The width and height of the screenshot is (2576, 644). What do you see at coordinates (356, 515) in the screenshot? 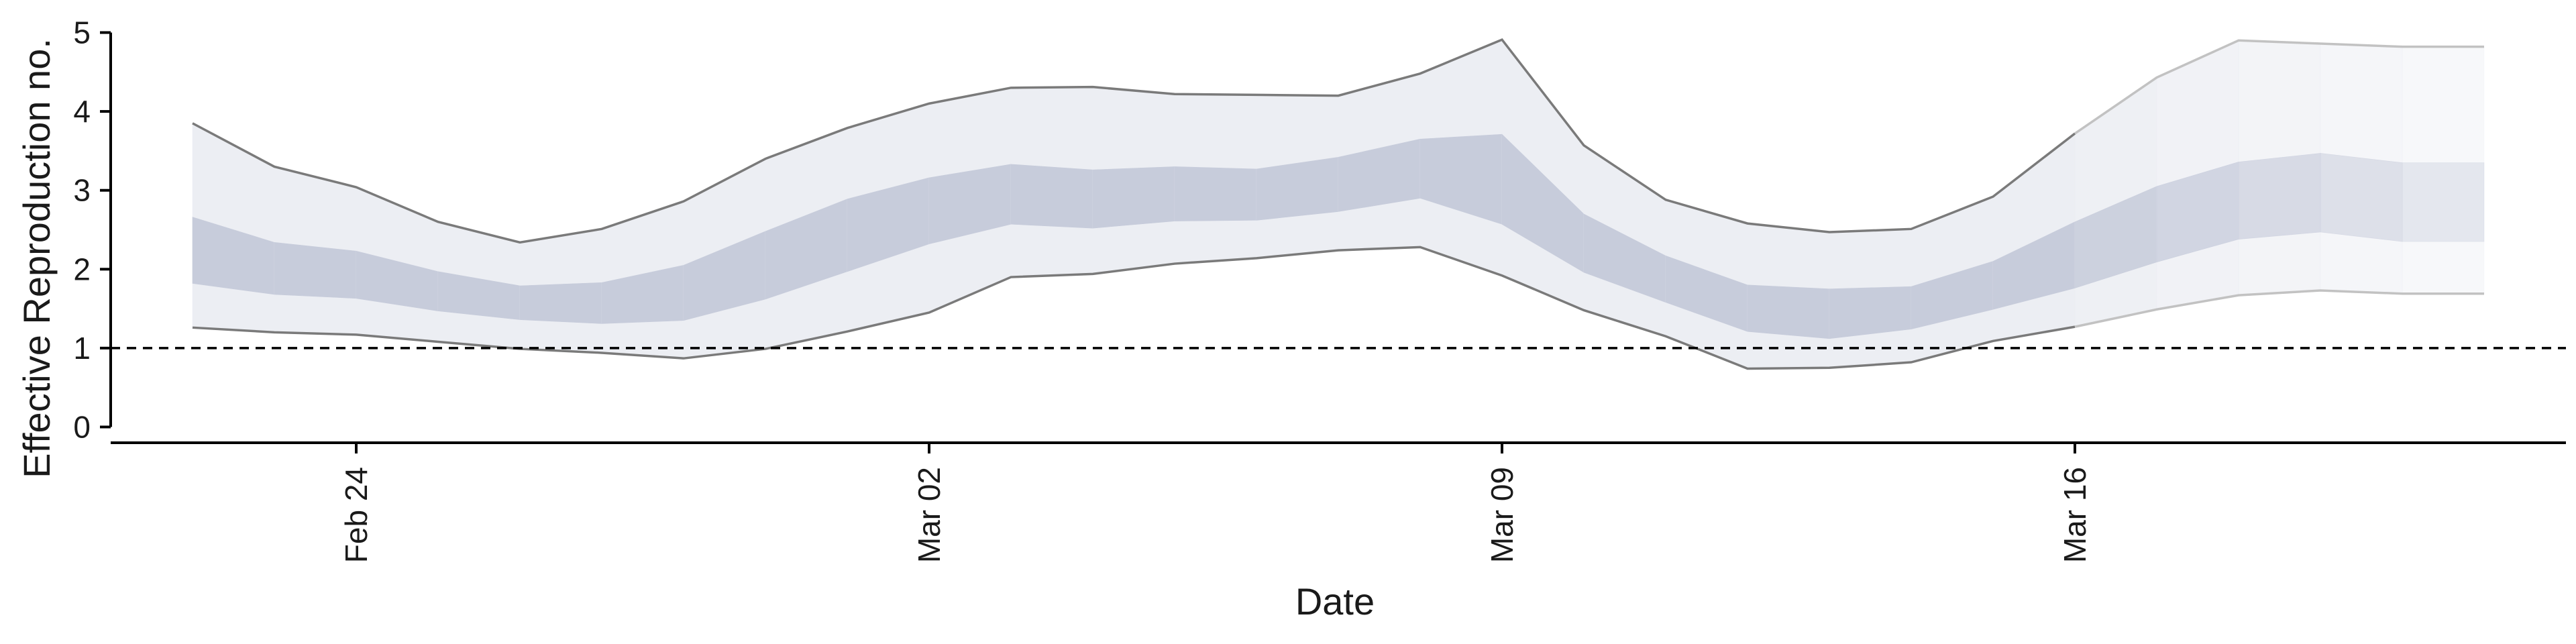
I see `x-tick-label: Feb 24` at bounding box center [356, 515].